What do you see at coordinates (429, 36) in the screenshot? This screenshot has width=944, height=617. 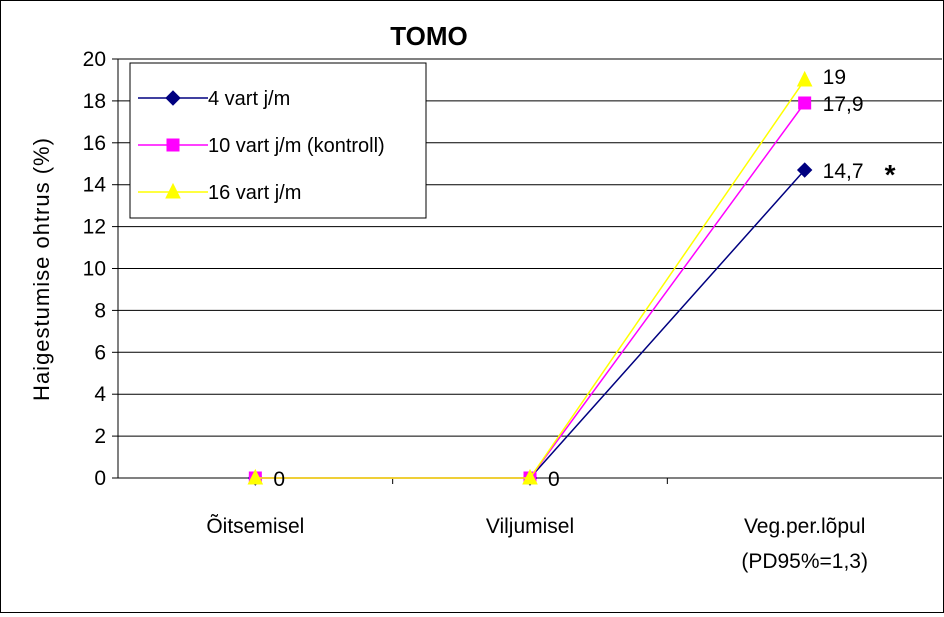 I see `chart-title: TOMO` at bounding box center [429, 36].